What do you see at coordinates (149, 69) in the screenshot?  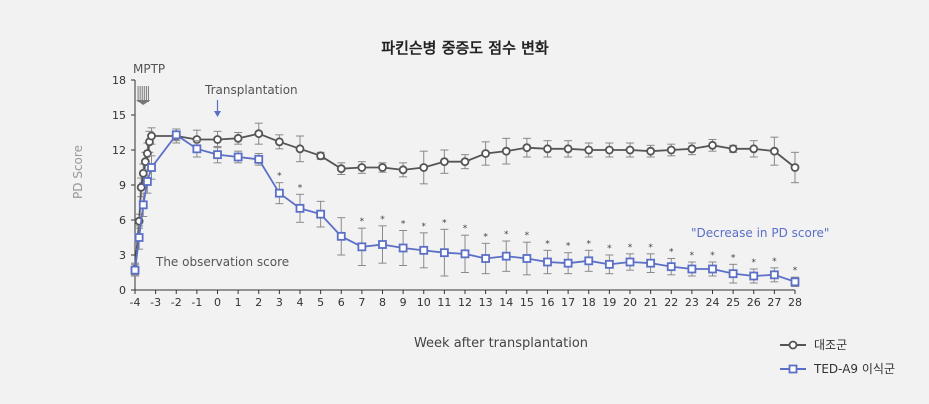 I see `mptp-annotation: MPTP` at bounding box center [149, 69].